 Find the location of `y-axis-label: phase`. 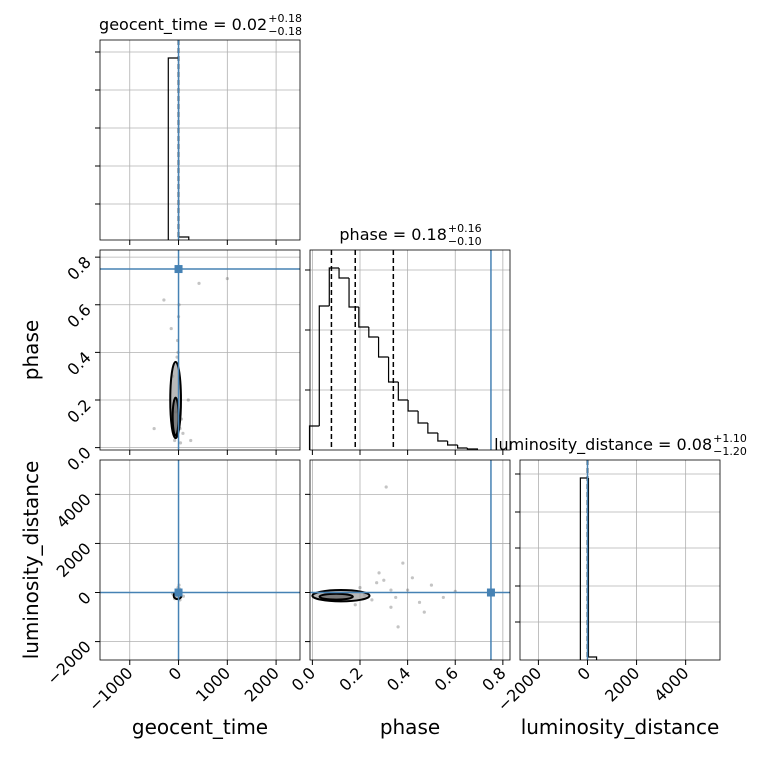

y-axis-label: phase is located at coordinates (31, 350).